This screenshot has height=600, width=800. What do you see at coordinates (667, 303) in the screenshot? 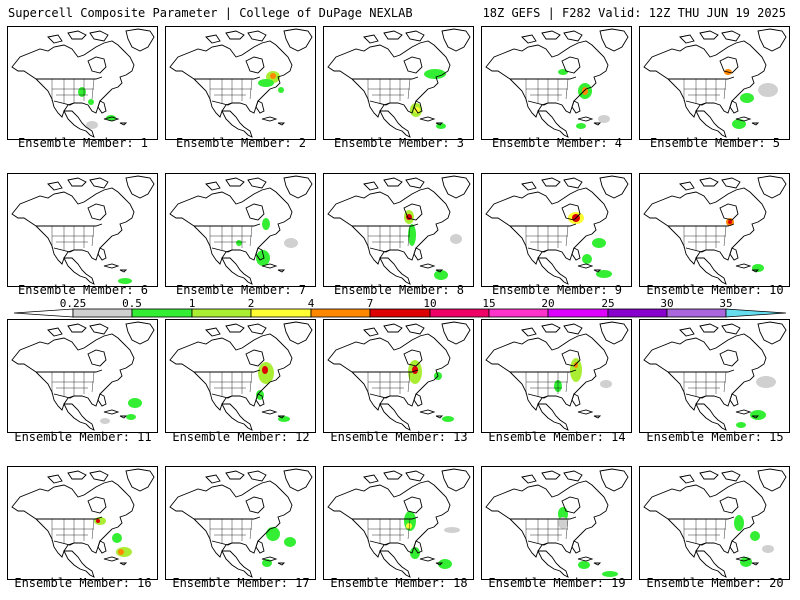
I see `colorbar-tick-label: 30` at bounding box center [667, 303].